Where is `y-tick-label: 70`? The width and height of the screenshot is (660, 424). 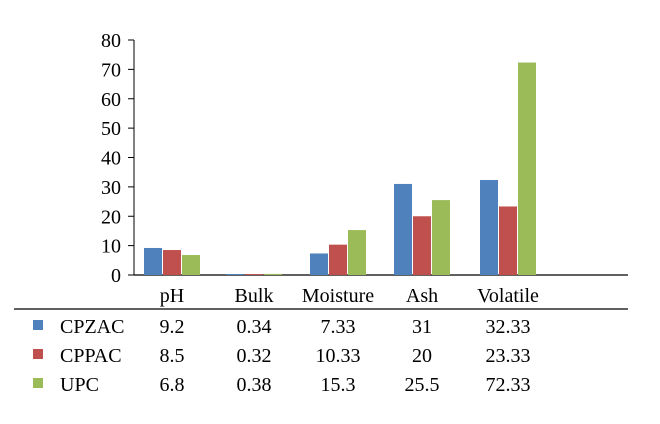 y-tick-label: 70 is located at coordinates (111, 70).